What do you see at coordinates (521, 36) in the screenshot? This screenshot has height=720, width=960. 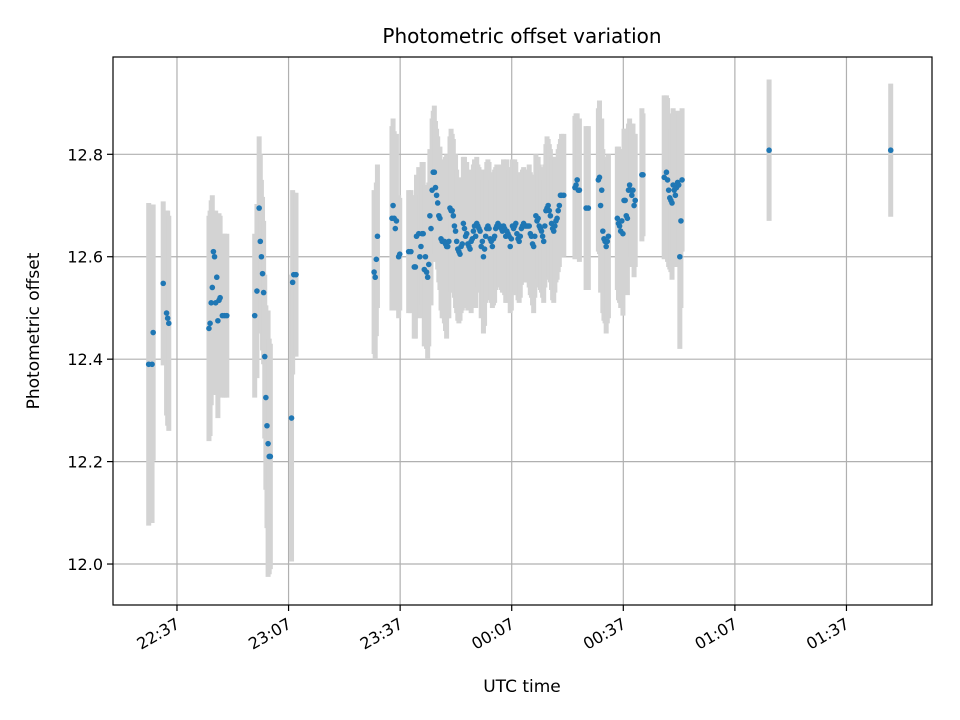 I see `chart-title: Photometric offset variation` at bounding box center [521, 36].